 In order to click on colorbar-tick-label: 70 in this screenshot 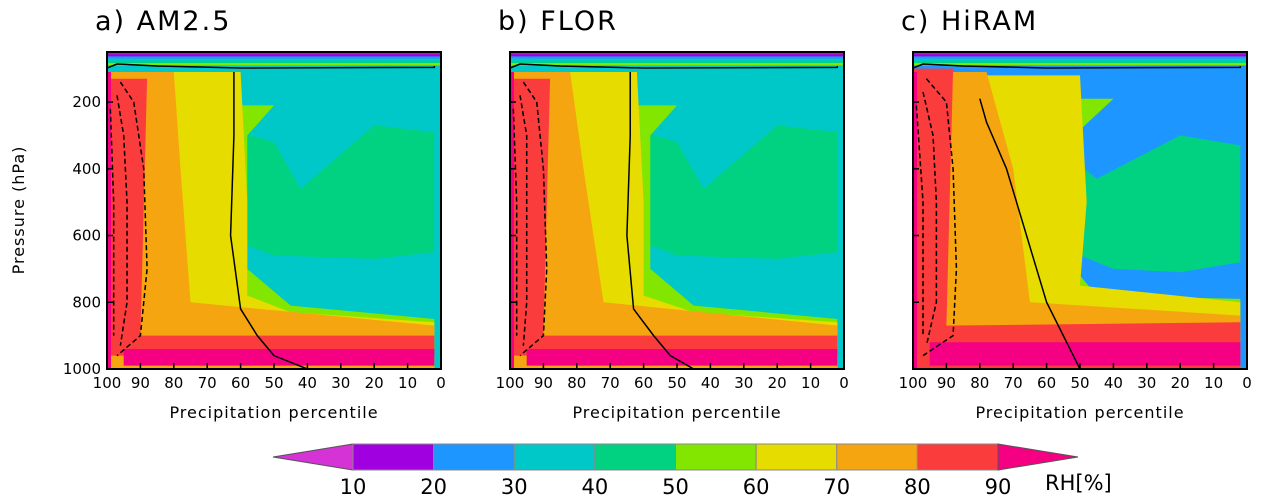, I will do `click(836, 486)`.